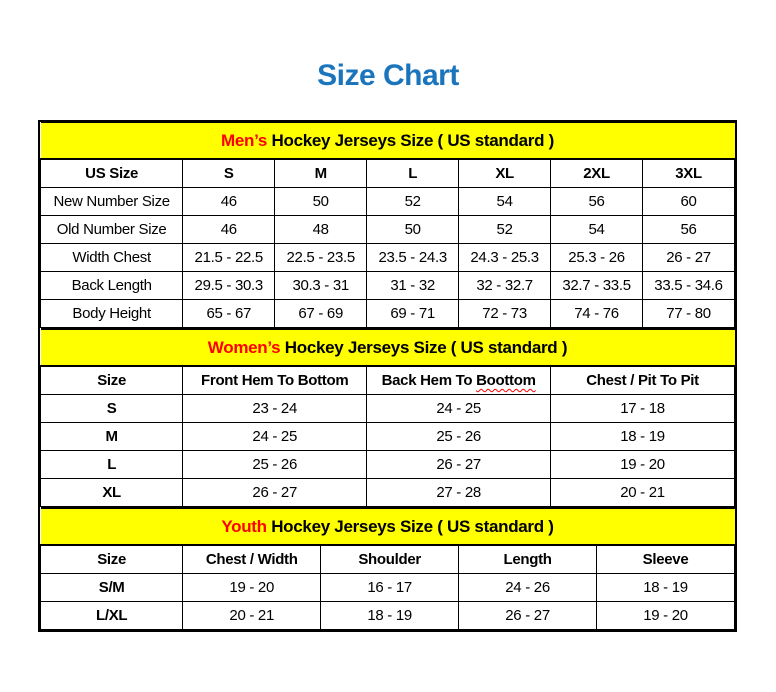 The height and width of the screenshot is (692, 776). I want to click on row-label: S/M, so click(111, 587).